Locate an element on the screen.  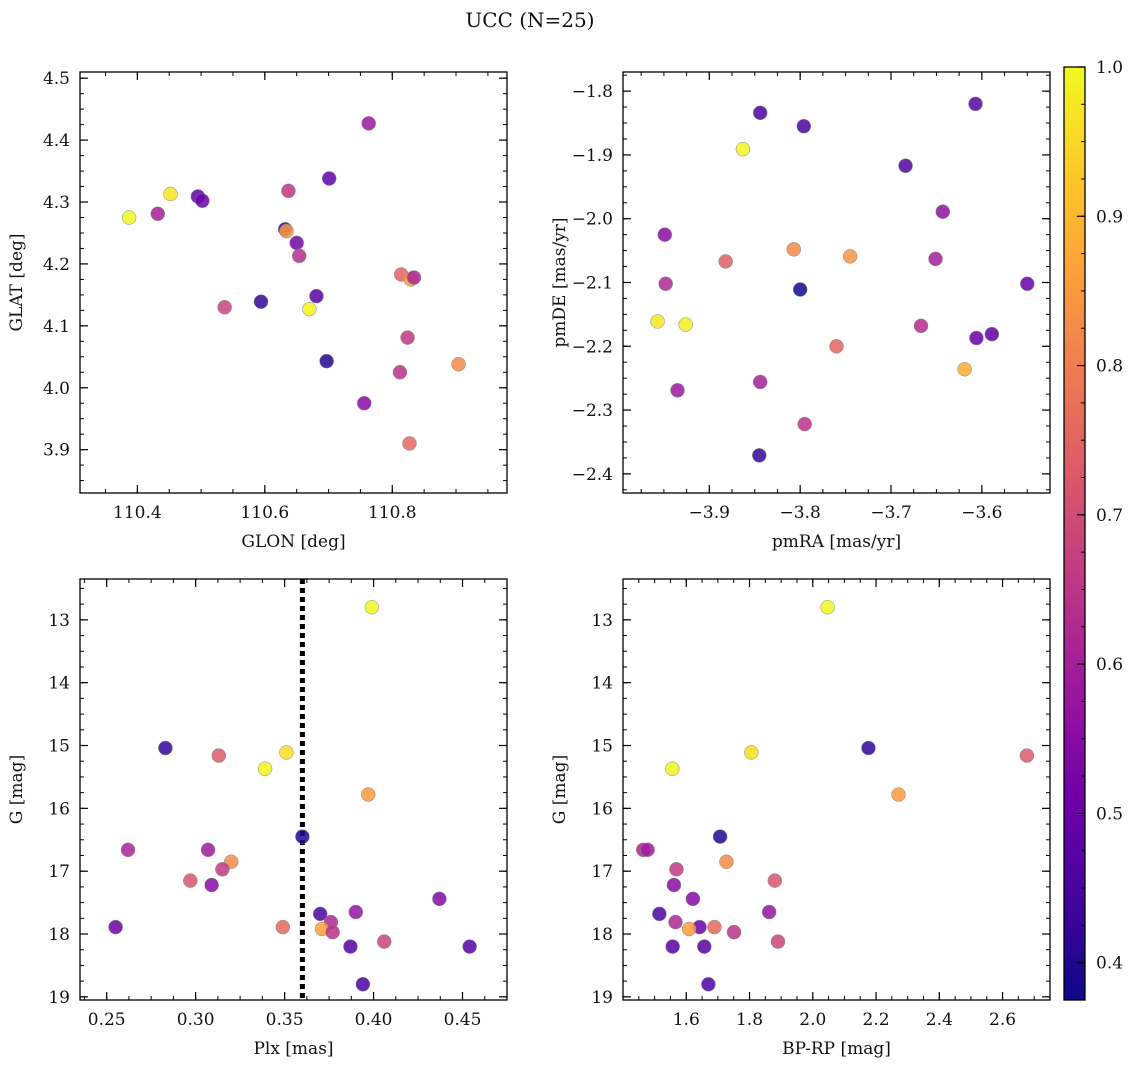
colorbar-tick-label: 0.5 is located at coordinates (1109, 814).